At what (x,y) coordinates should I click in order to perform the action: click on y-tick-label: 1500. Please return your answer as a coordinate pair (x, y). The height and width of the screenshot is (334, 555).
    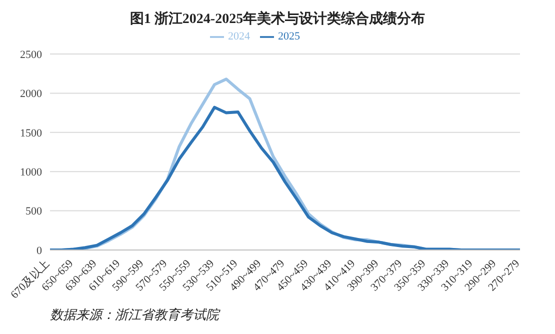
    Looking at the image, I should click on (31, 133).